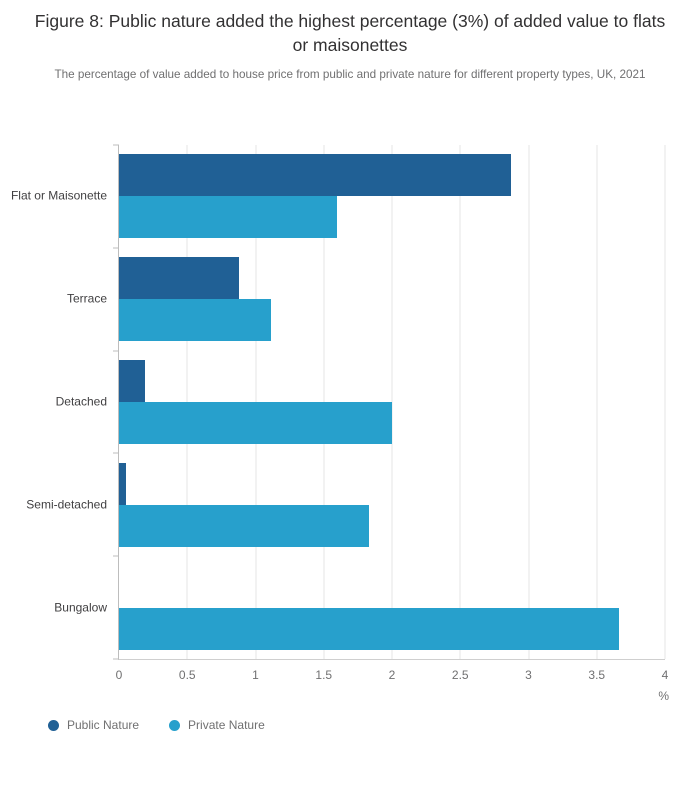 This screenshot has height=810, width=700. What do you see at coordinates (369, 628) in the screenshot?
I see `bar-private-nature-bungalow` at bounding box center [369, 628].